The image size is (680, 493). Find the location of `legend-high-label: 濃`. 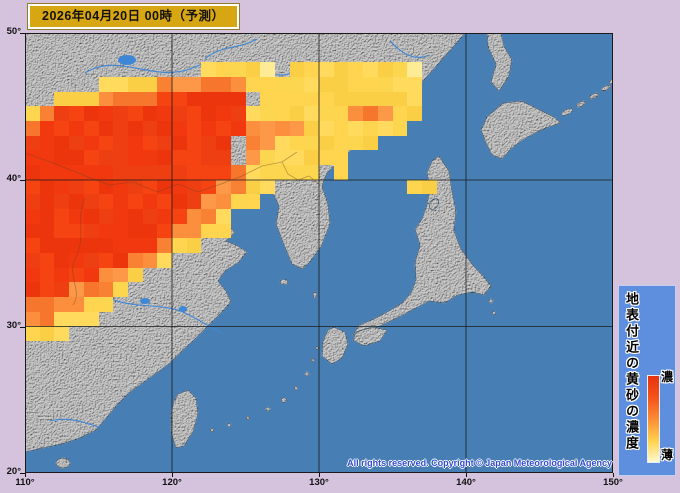

legend-high-label: 濃 is located at coordinates (667, 377).